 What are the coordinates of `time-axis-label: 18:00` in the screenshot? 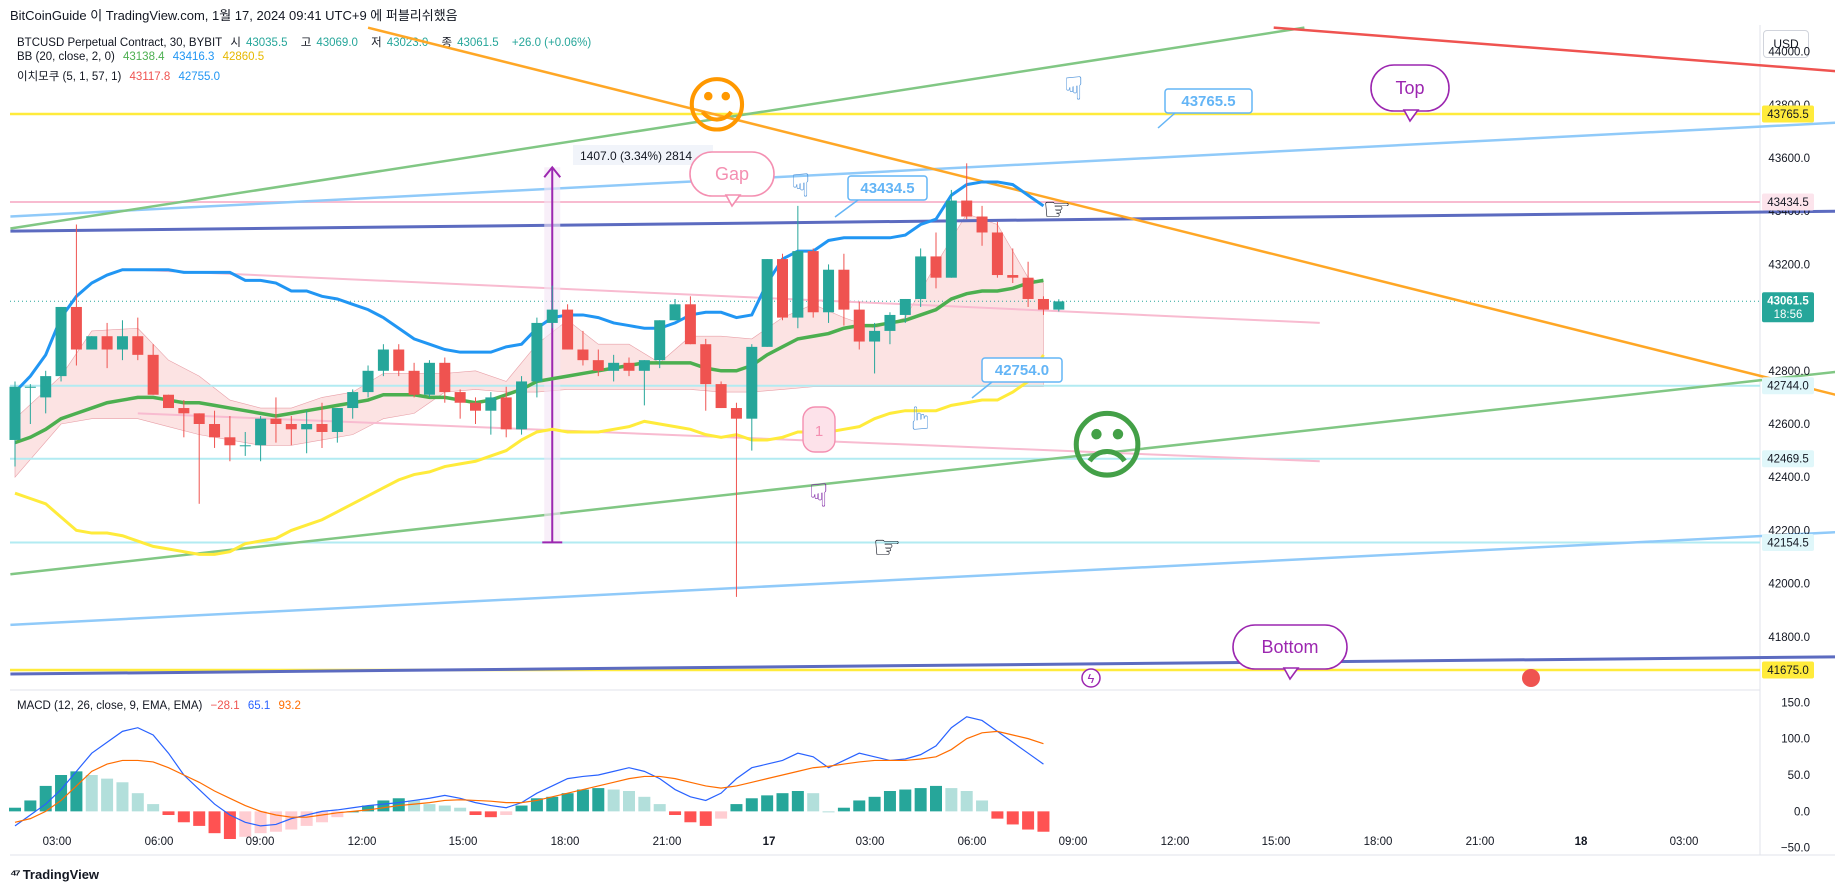 It's located at (565, 842).